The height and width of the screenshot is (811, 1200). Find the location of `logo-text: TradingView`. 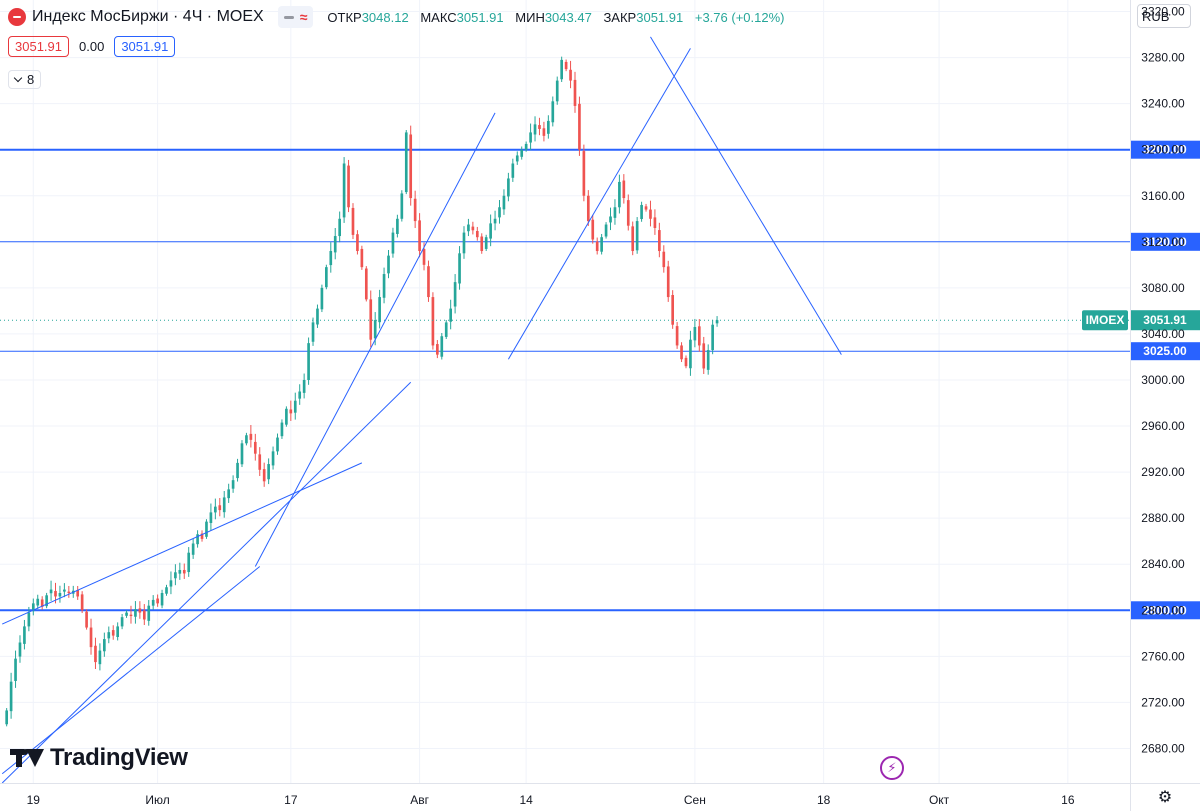

logo-text: TradingView is located at coordinates (119, 757).